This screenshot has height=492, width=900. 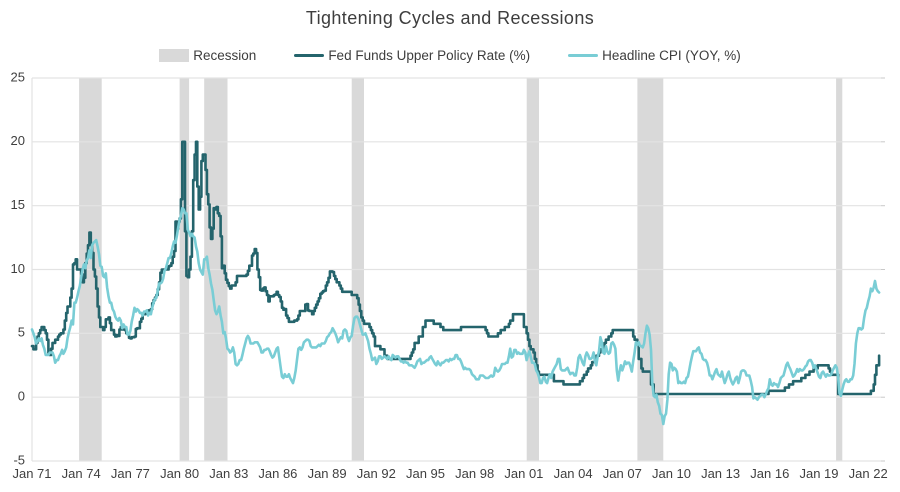 What do you see at coordinates (19, 459) in the screenshot?
I see `y-tick-label: -5` at bounding box center [19, 459].